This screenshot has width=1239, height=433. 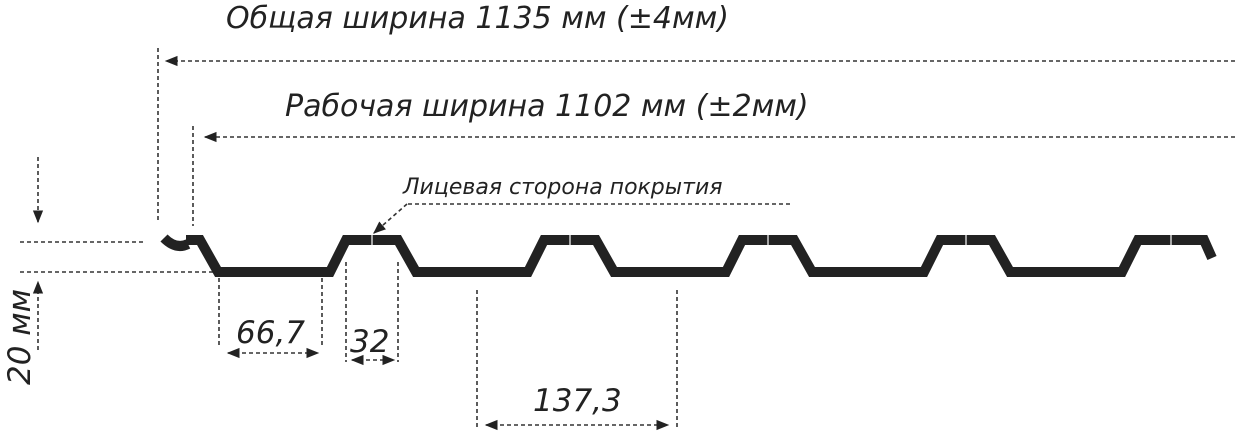 I want to click on height-label: 20 мм, so click(x=20, y=337).